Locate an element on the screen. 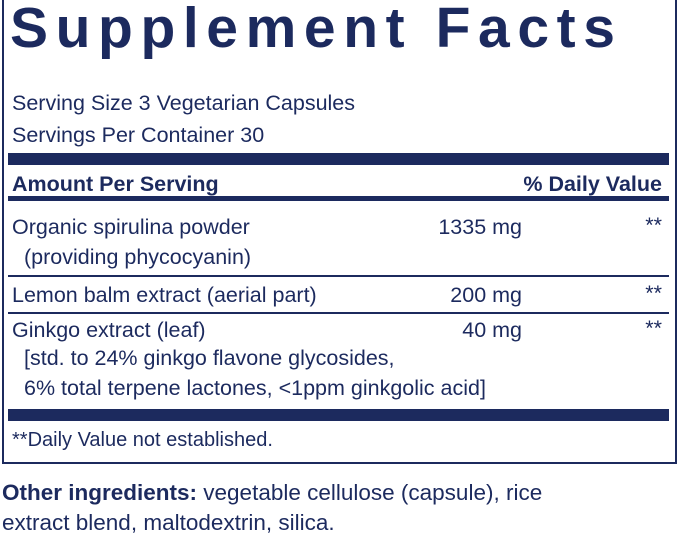  daily-value-header: % Daily Value is located at coordinates (592, 184).